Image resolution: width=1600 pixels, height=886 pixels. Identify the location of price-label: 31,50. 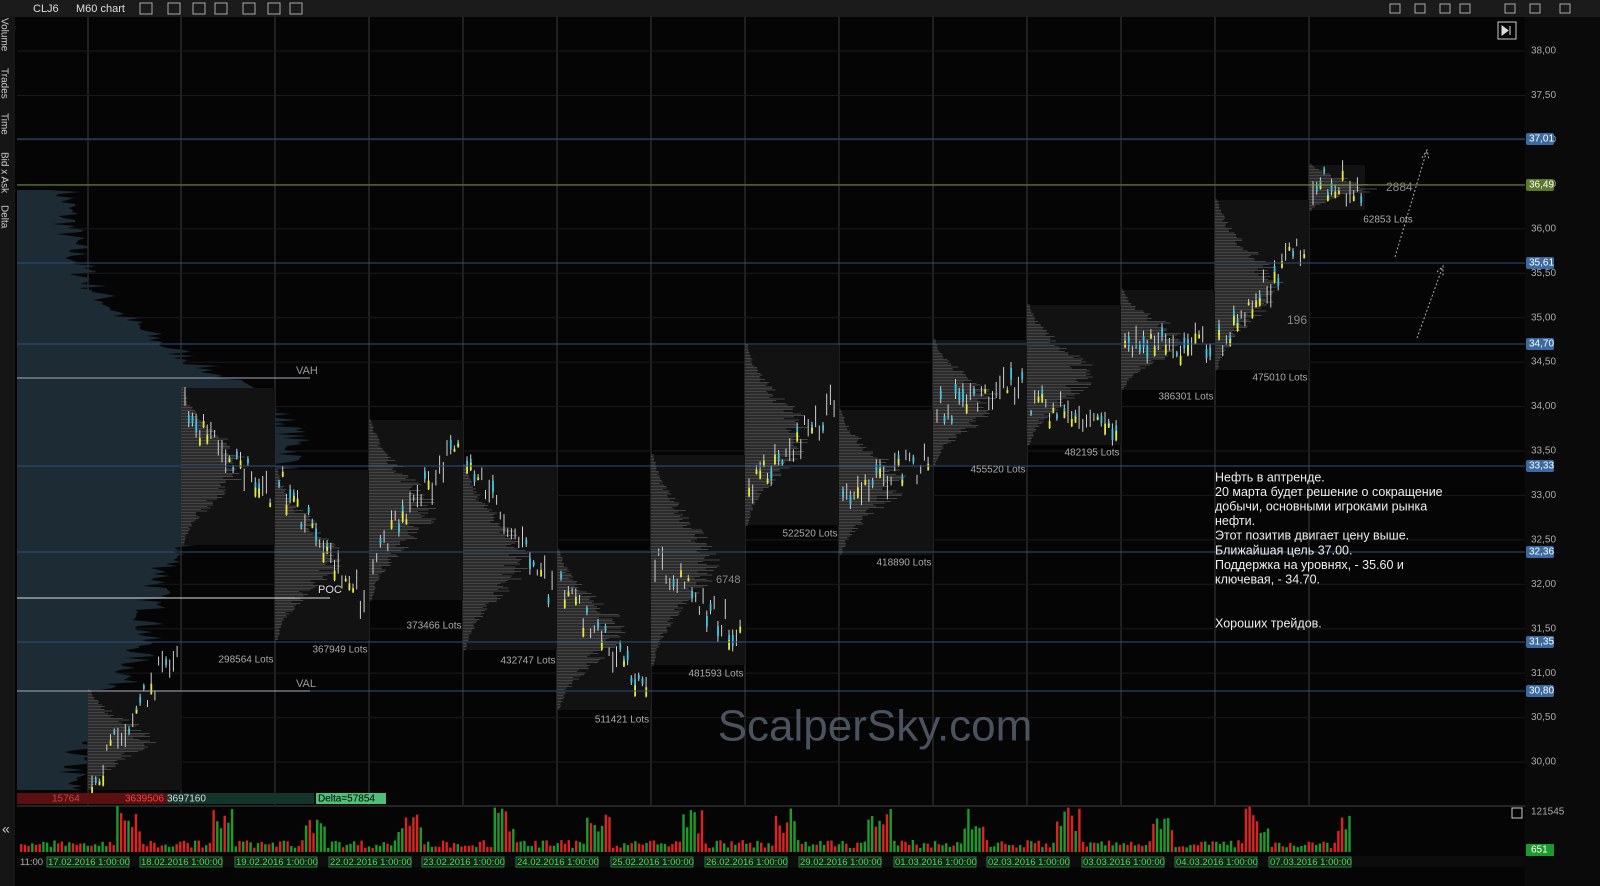
(1543, 628).